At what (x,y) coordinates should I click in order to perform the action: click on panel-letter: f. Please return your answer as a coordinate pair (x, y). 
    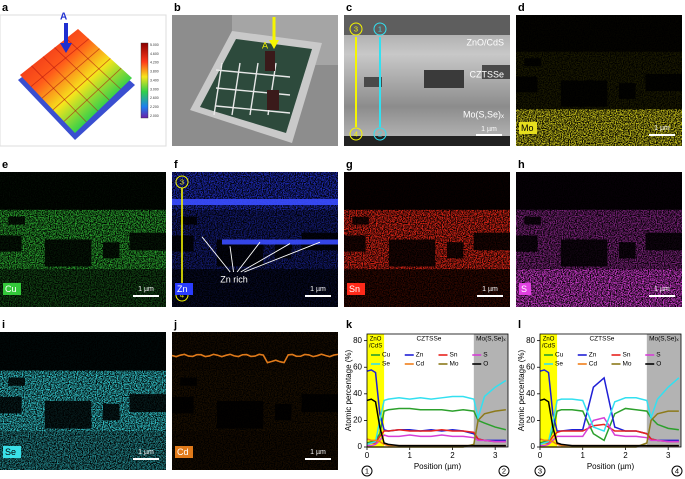
    Looking at the image, I should click on (176, 165).